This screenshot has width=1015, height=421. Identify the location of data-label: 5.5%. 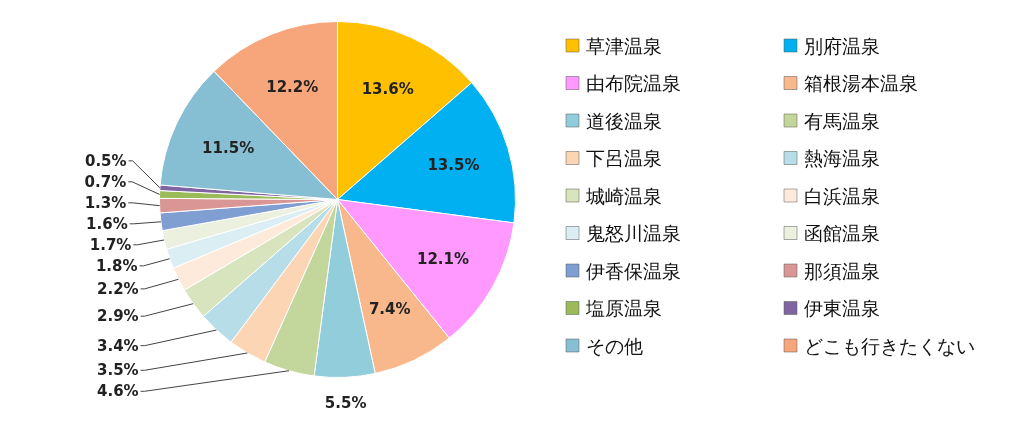
(345, 402).